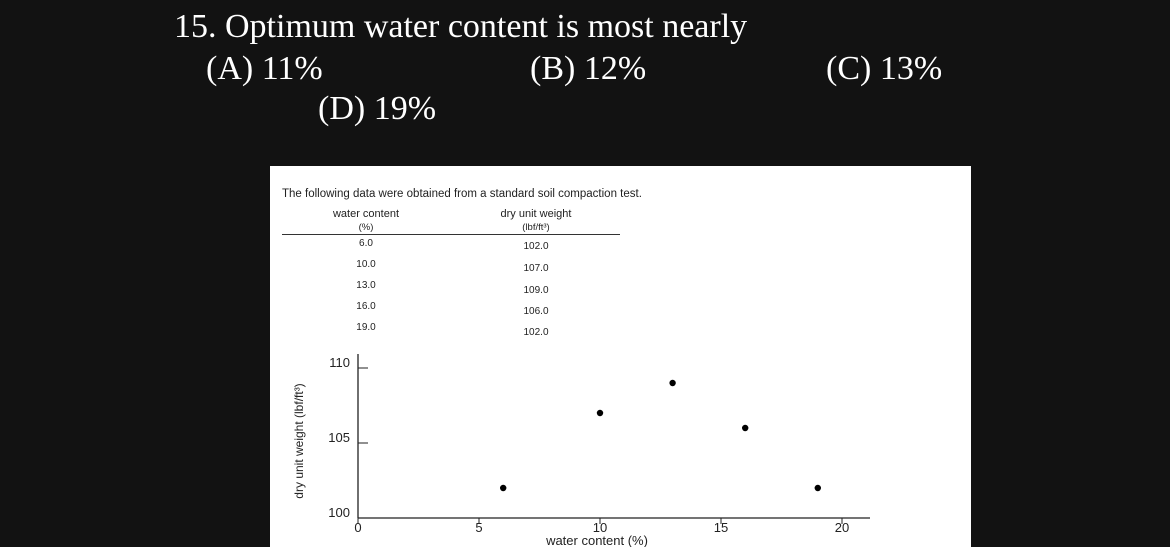  What do you see at coordinates (366, 285) in the screenshot?
I see `table-cell-water: 13.0` at bounding box center [366, 285].